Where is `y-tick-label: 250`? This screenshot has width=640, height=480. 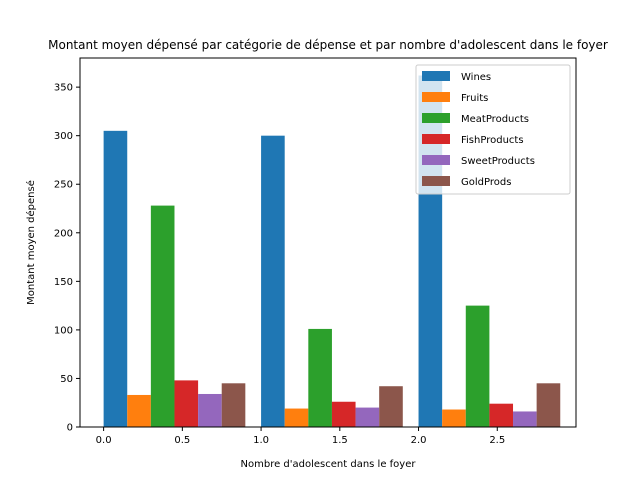 y-tick-label: 250 is located at coordinates (63, 185).